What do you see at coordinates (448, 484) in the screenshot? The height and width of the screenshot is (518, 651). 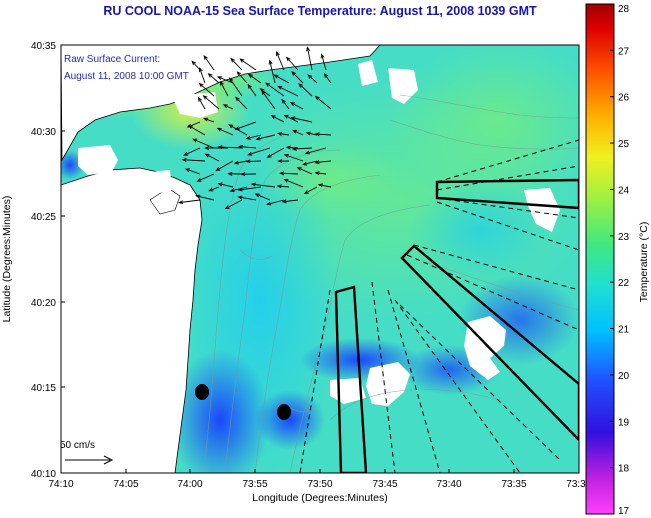 I see `x-tick-label: 73:40` at bounding box center [448, 484].